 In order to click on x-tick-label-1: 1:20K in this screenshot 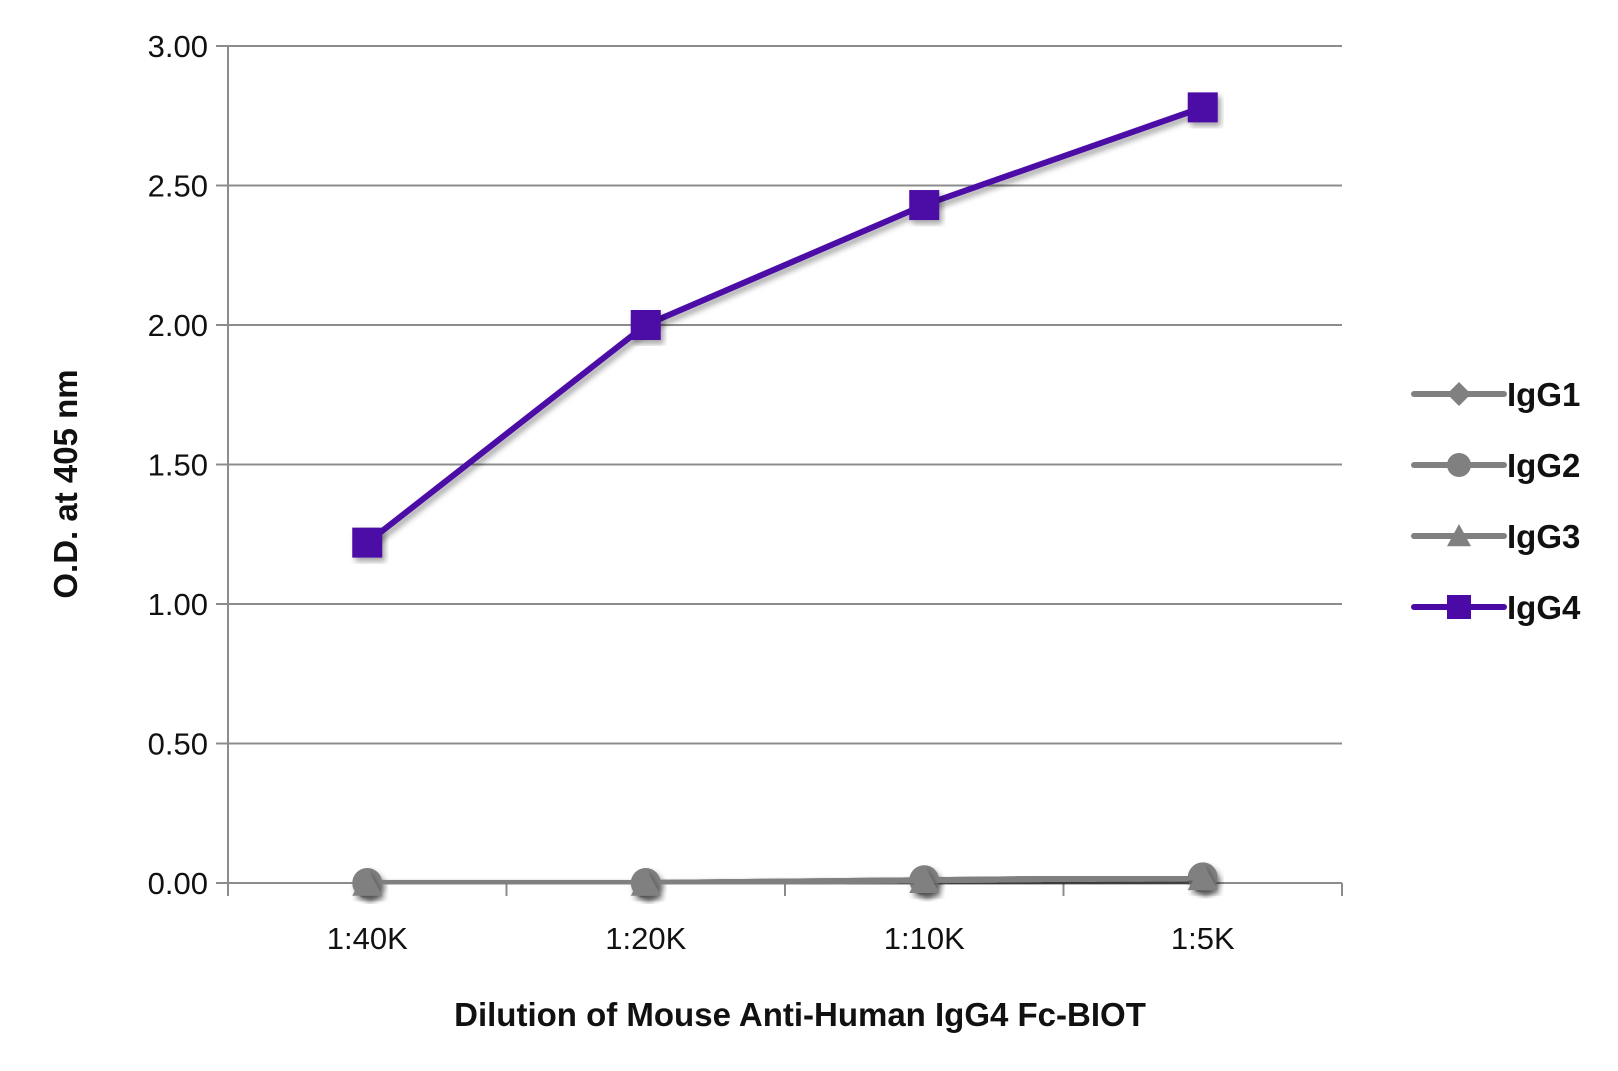, I will do `click(645, 938)`.